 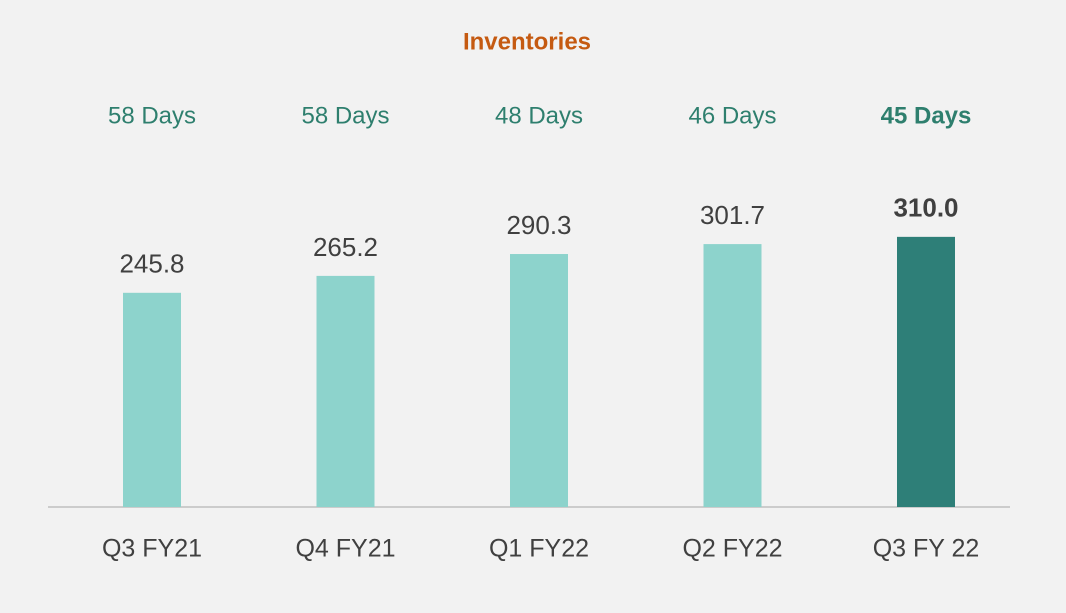 What do you see at coordinates (345, 247) in the screenshot?
I see `value-label: 265.2` at bounding box center [345, 247].